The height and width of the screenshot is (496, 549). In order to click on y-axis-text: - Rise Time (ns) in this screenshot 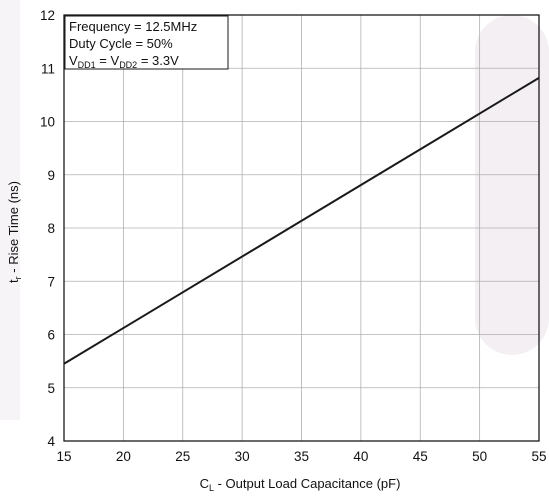, I will do `click(13, 228)`.